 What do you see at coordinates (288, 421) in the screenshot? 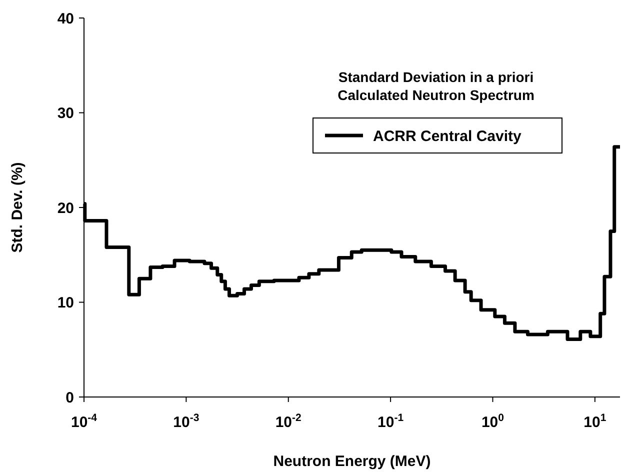
I see `x-tick-label: 10$^{-2}$` at bounding box center [288, 421].